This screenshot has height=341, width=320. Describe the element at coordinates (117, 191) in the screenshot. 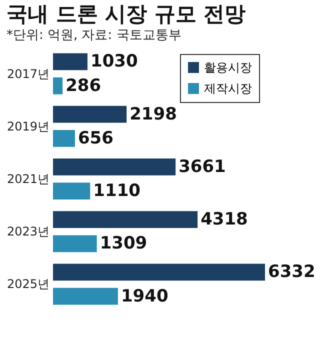

I see `data-label: 1110` at that location.